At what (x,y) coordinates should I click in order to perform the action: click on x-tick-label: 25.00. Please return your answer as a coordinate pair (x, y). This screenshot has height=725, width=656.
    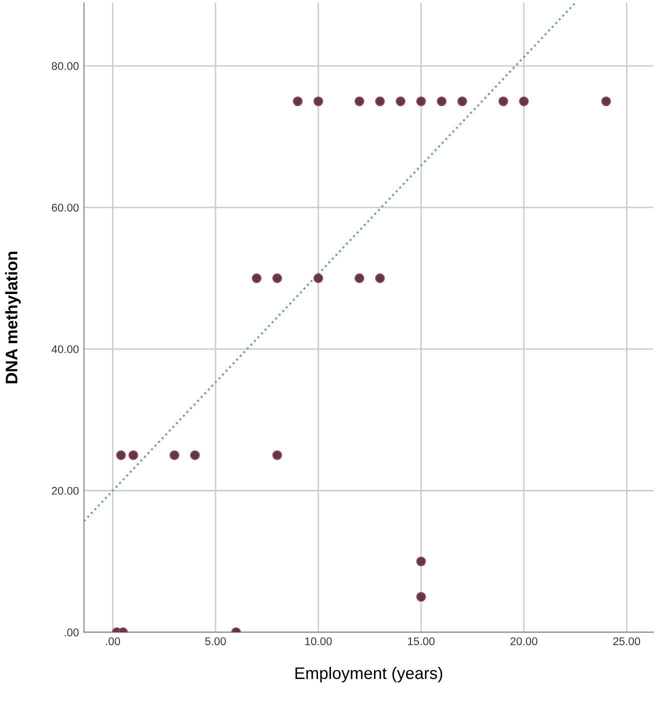
    Looking at the image, I should click on (626, 641).